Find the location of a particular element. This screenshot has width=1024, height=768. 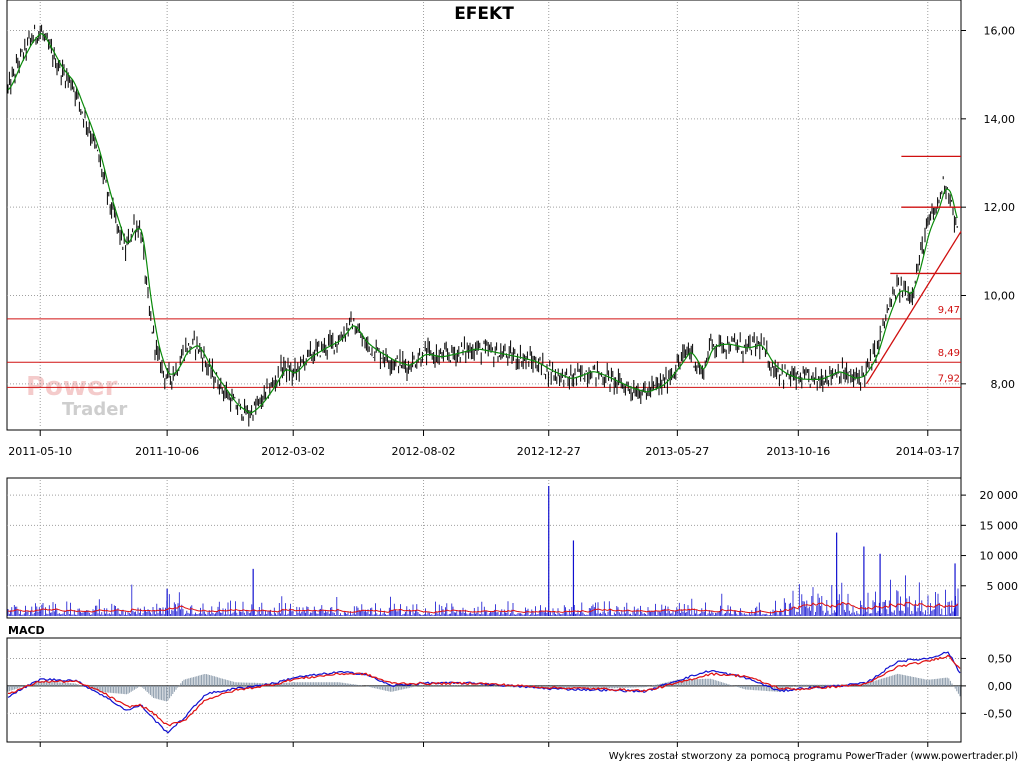

macd-title: MACD is located at coordinates (26, 630).